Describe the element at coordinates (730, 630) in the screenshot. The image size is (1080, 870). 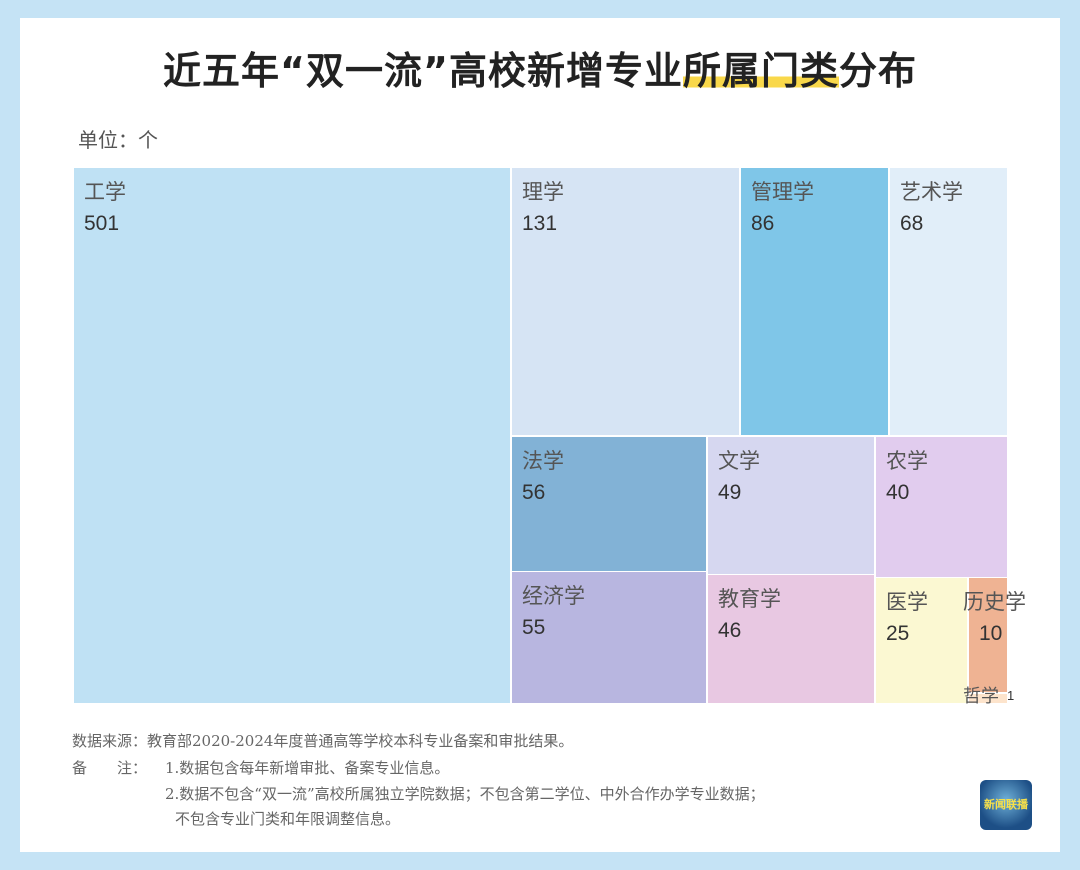
I see `cell-value: 46` at that location.